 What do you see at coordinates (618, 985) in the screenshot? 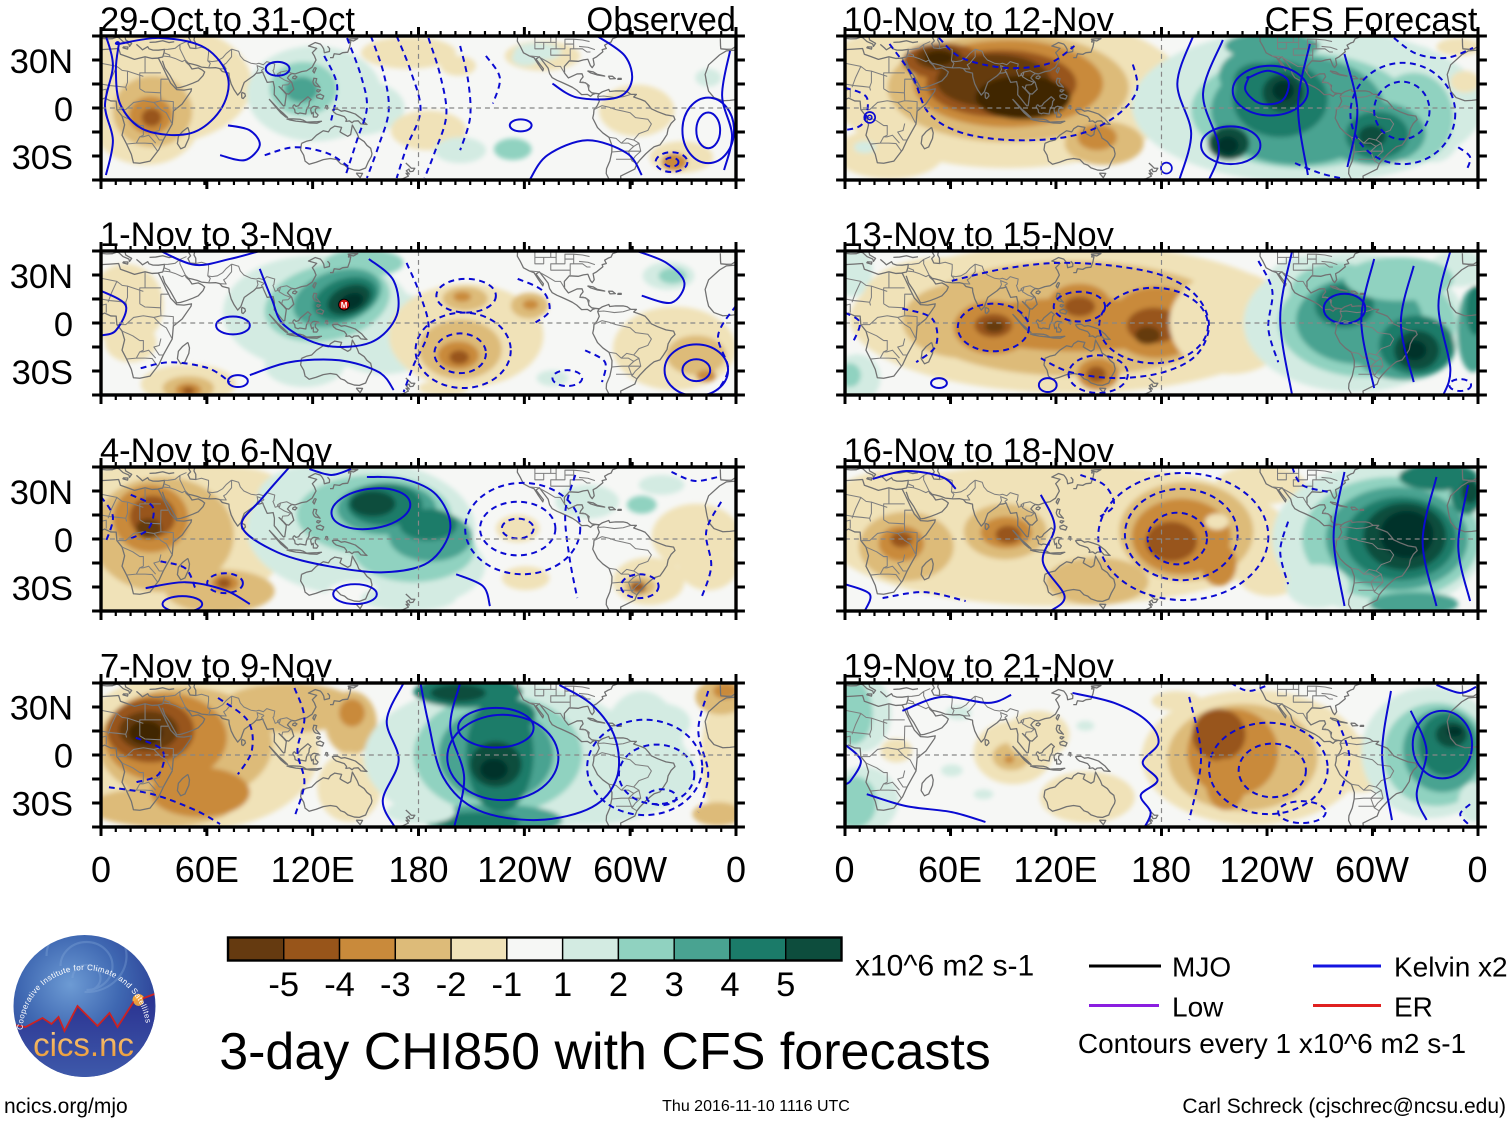
I see `svg-text: 2` at bounding box center [618, 985].